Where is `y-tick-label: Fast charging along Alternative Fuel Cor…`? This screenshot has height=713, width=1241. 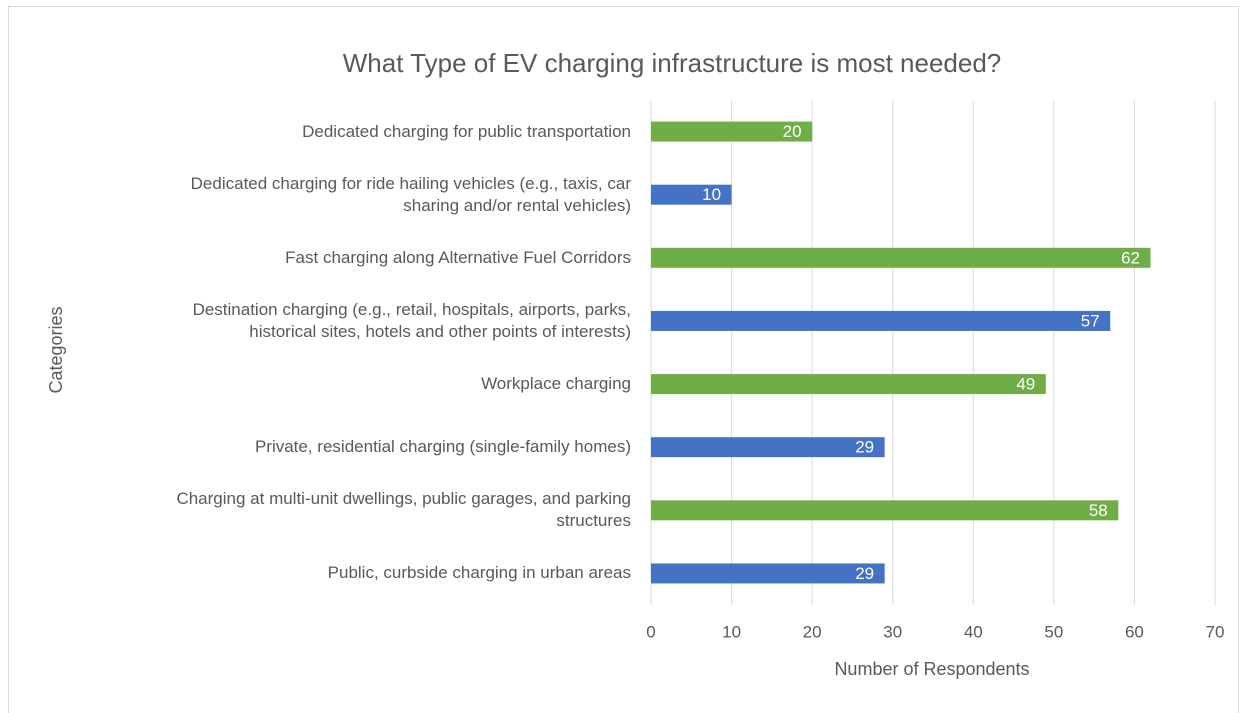
y-tick-label: Fast charging along Alternative Fuel Cor… is located at coordinates (458, 257).